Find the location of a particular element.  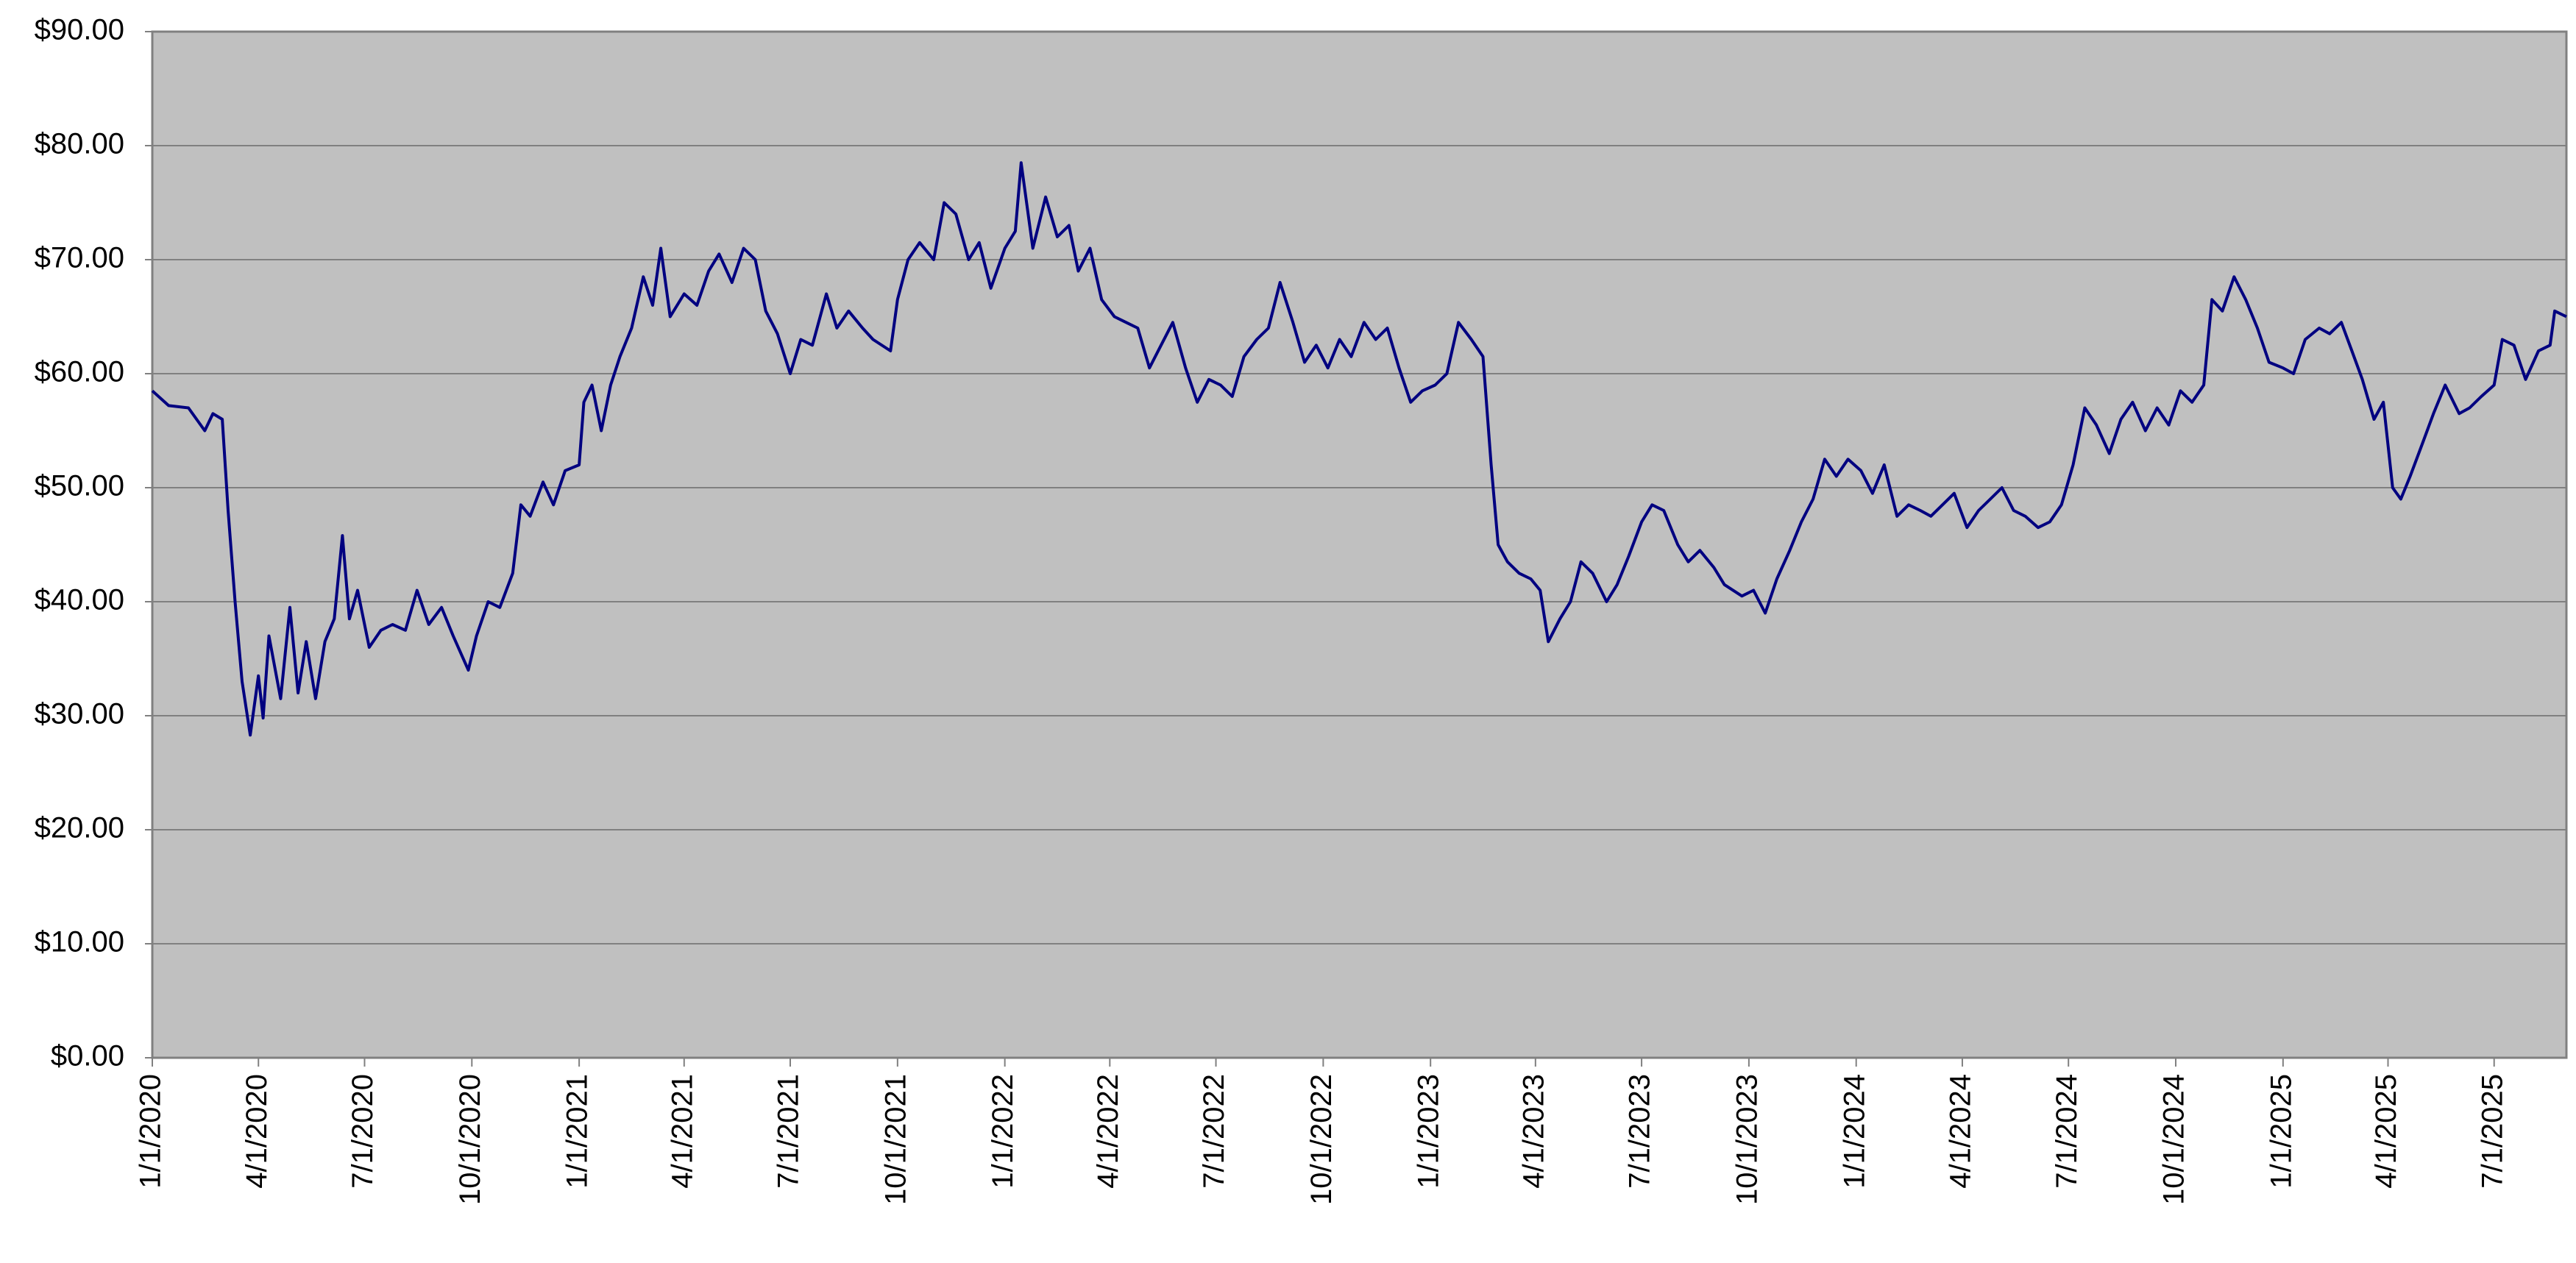

x-tick-label: 1/1/2022 is located at coordinates (1003, 1131).